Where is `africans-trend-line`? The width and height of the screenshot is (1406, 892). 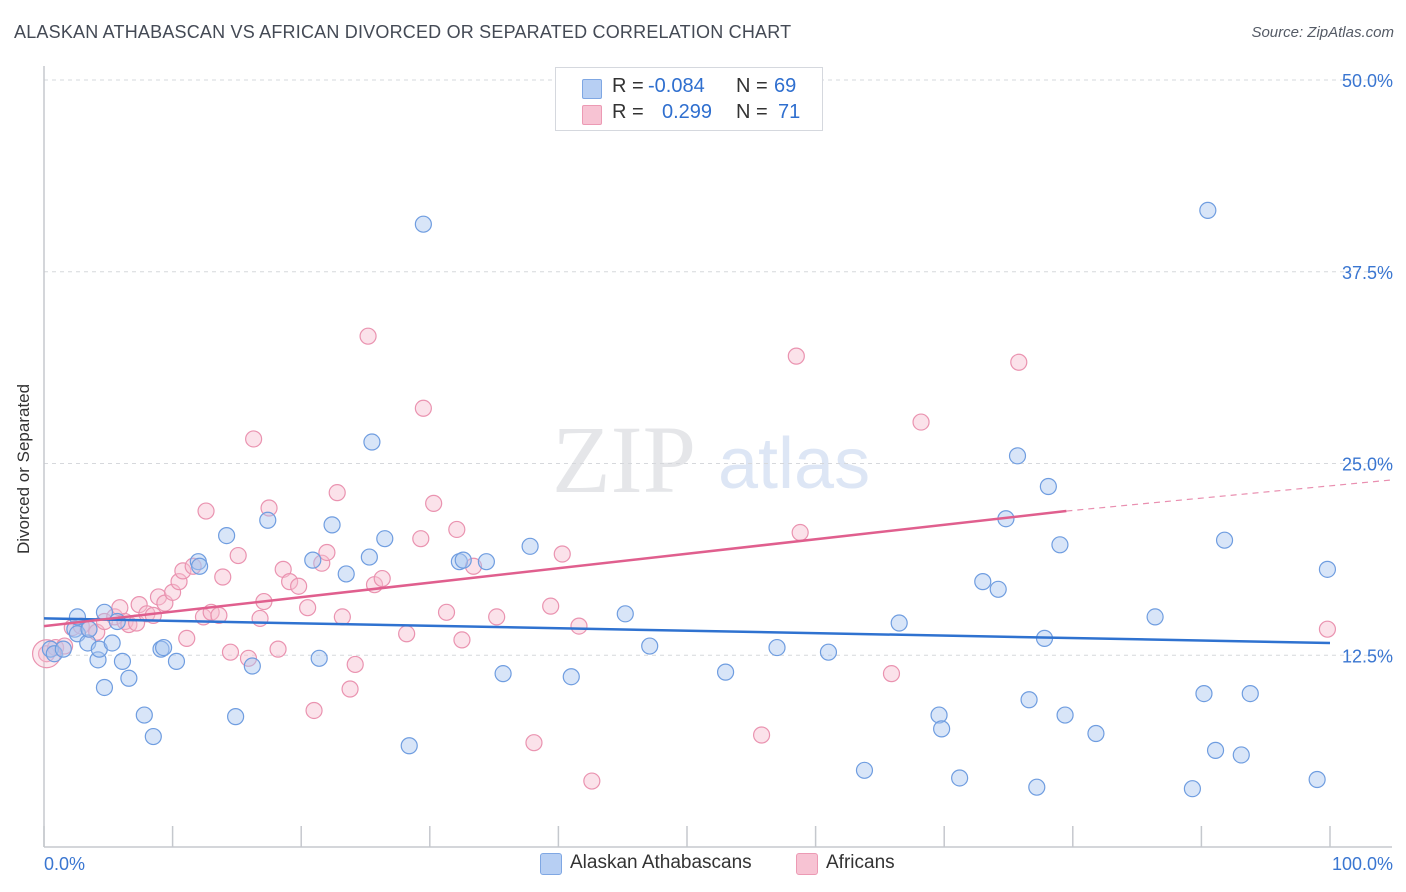 africans-trend-line is located at coordinates (555, 568).